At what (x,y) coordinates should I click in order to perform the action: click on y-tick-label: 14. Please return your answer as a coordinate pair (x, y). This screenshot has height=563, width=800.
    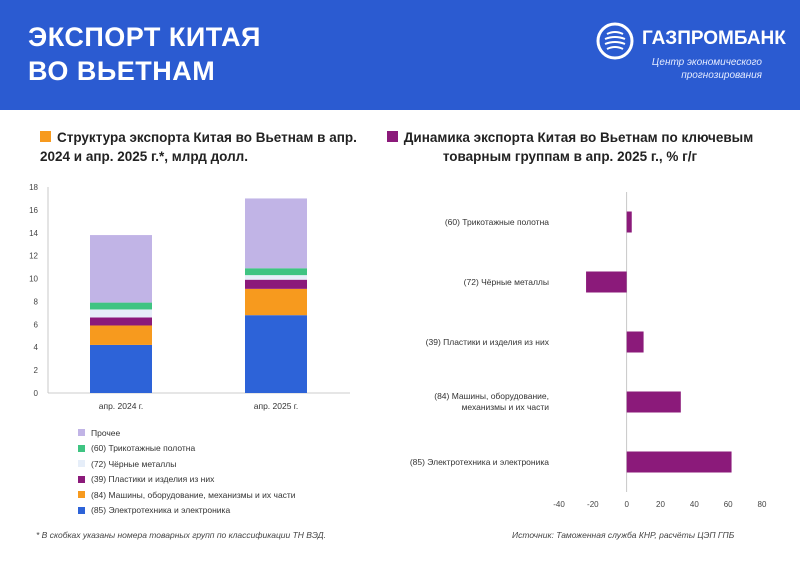
    Looking at the image, I should click on (33, 233).